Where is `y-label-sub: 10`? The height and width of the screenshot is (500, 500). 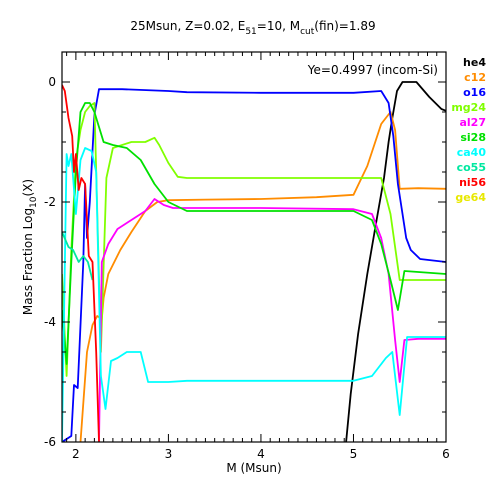 y-label-sub: 10 is located at coordinates (34, 202).